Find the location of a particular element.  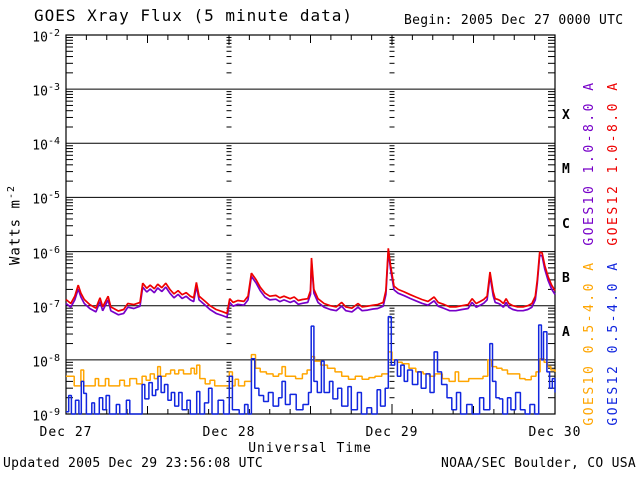

y-tick-label: 10⁻⁸ is located at coordinates (46, 361).